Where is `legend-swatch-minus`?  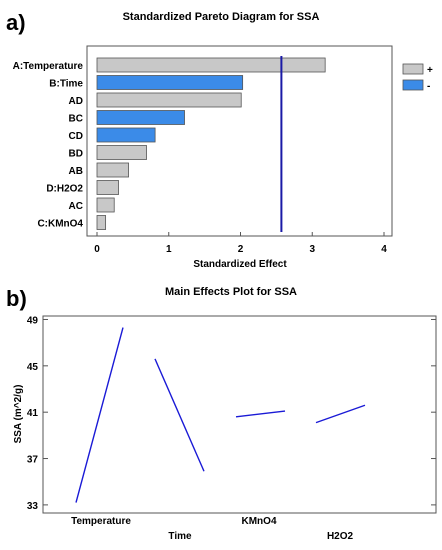 legend-swatch-minus is located at coordinates (413, 85).